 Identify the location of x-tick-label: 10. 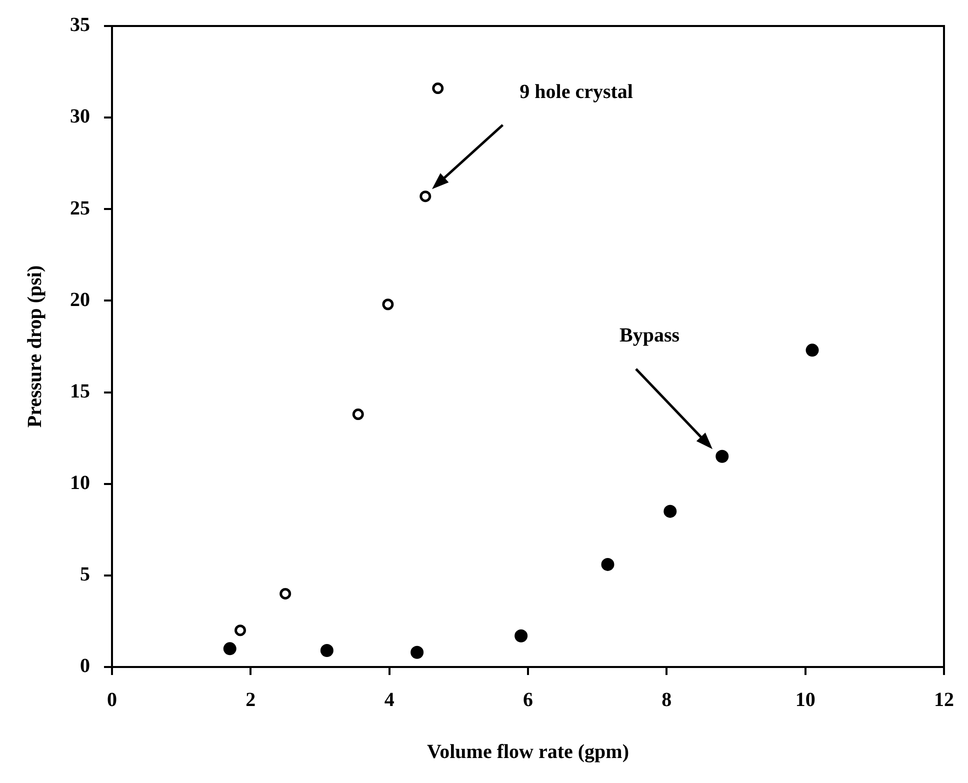
(805, 700).